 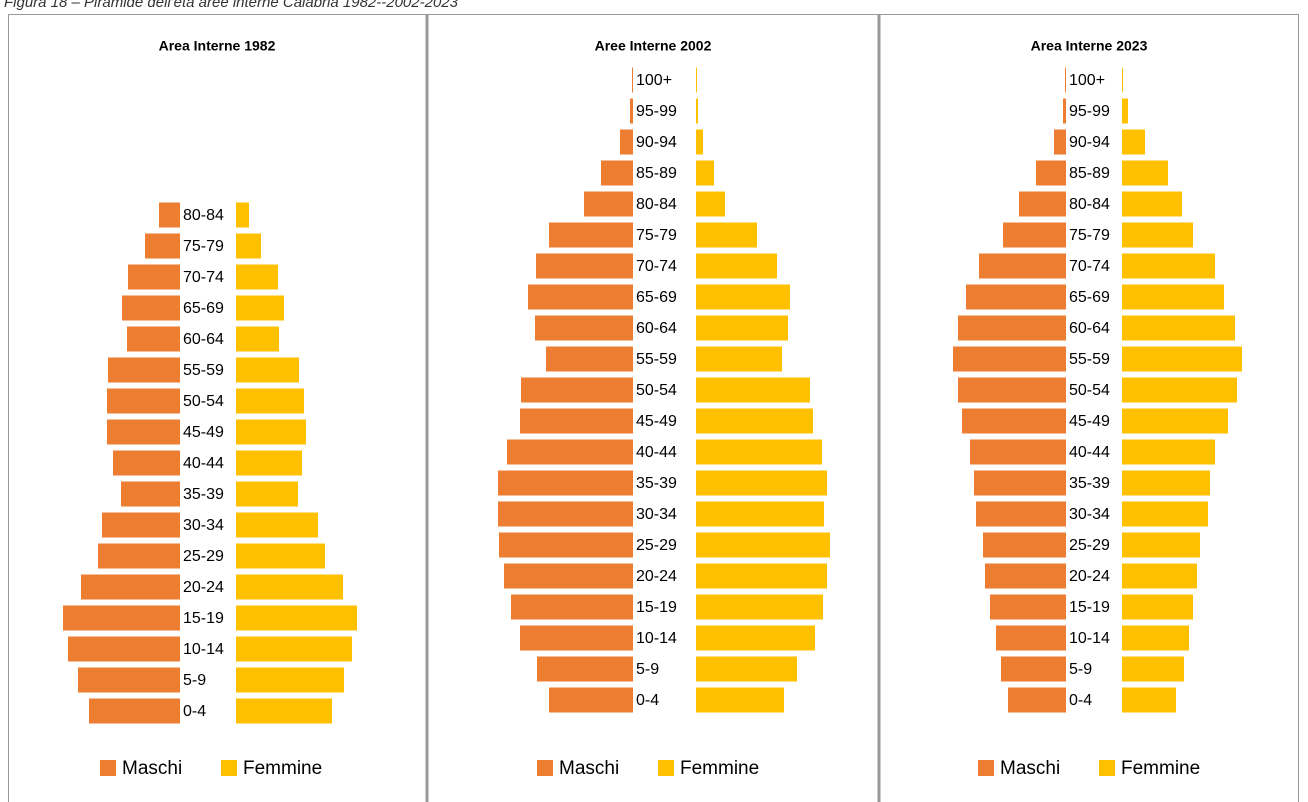 I want to click on category-label: 50-54, so click(x=203, y=401).